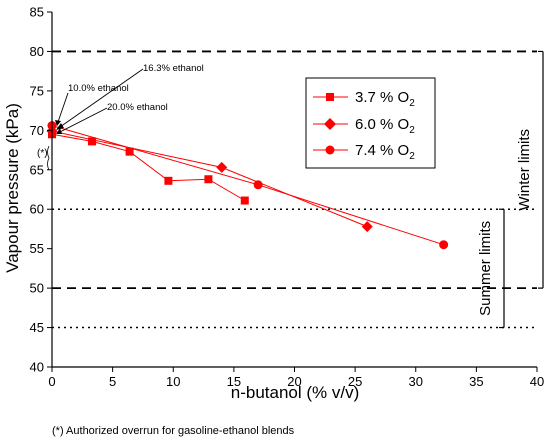 The image size is (550, 440). I want to click on star-note: (*), so click(42, 153).